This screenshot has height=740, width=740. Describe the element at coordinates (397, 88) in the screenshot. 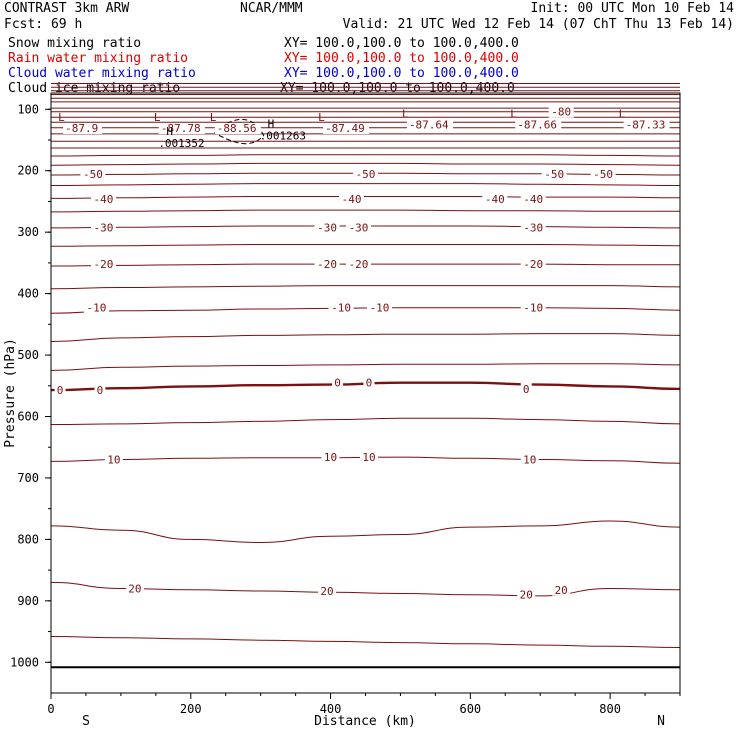

I see `field-cloud-ice-xy: XY= 100.0,100.0 to 100.0,400.0` at that location.